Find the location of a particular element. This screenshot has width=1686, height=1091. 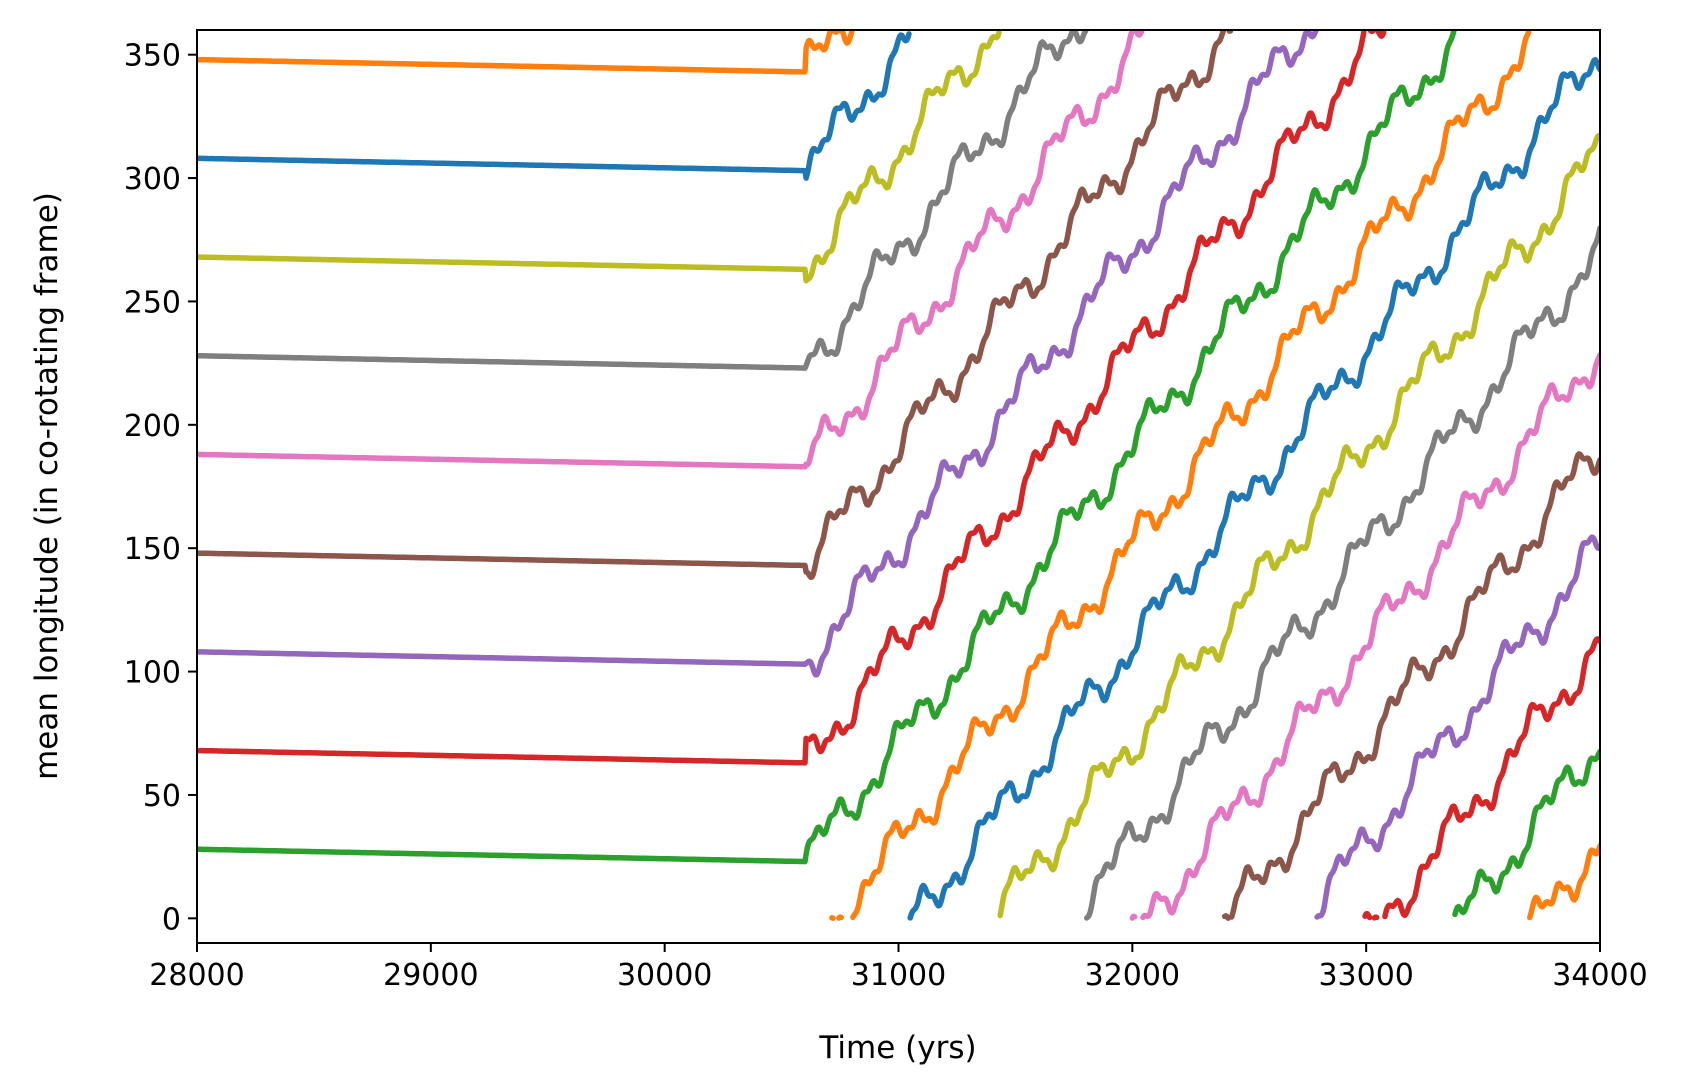

x-tick-label: 33000 is located at coordinates (1365, 975).